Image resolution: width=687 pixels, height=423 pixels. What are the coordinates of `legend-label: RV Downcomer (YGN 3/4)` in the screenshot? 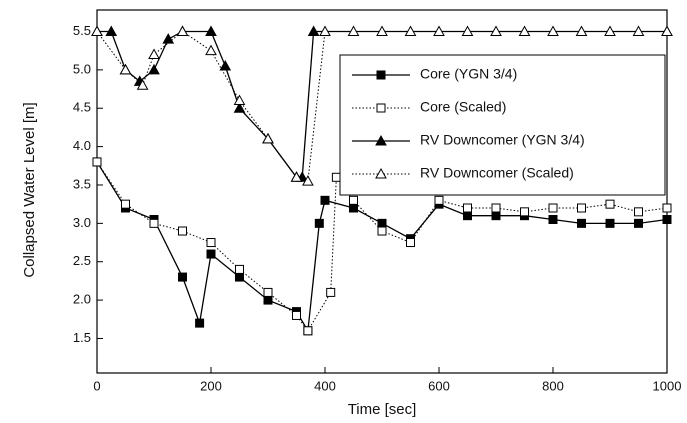 It's located at (502, 140).